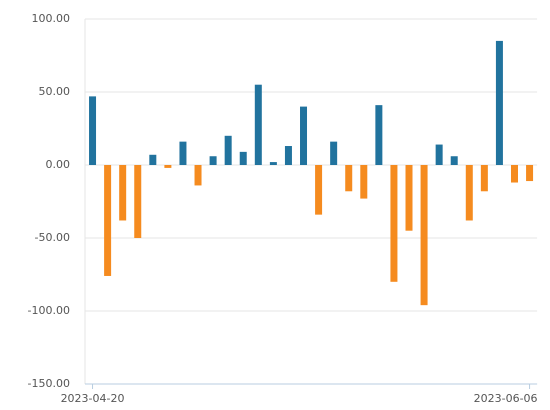  I want to click on y-tick-label: -100.00, so click(49, 310).